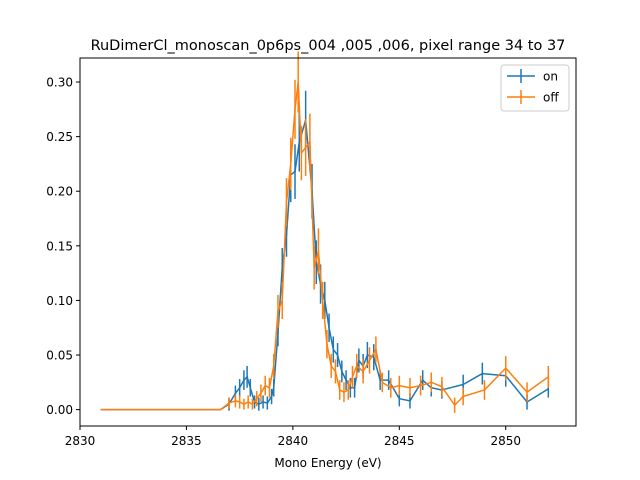 The width and height of the screenshot is (640, 480). What do you see at coordinates (59, 356) in the screenshot?
I see `y-tick-label: 0.05` at bounding box center [59, 356].